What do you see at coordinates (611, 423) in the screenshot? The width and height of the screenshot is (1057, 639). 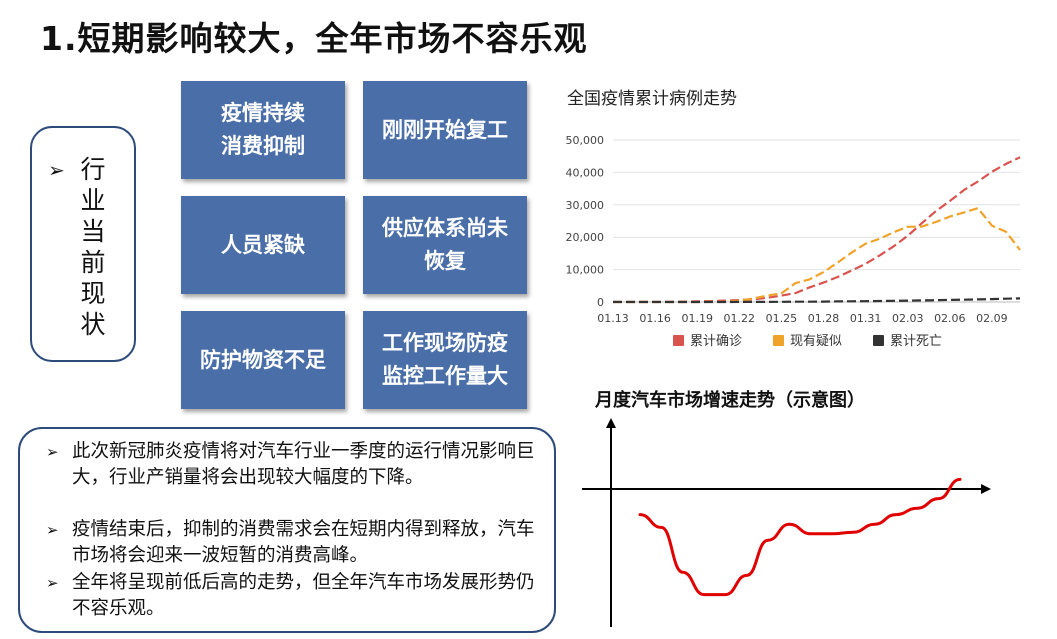 I see `y-axis-arrow-icon` at bounding box center [611, 423].